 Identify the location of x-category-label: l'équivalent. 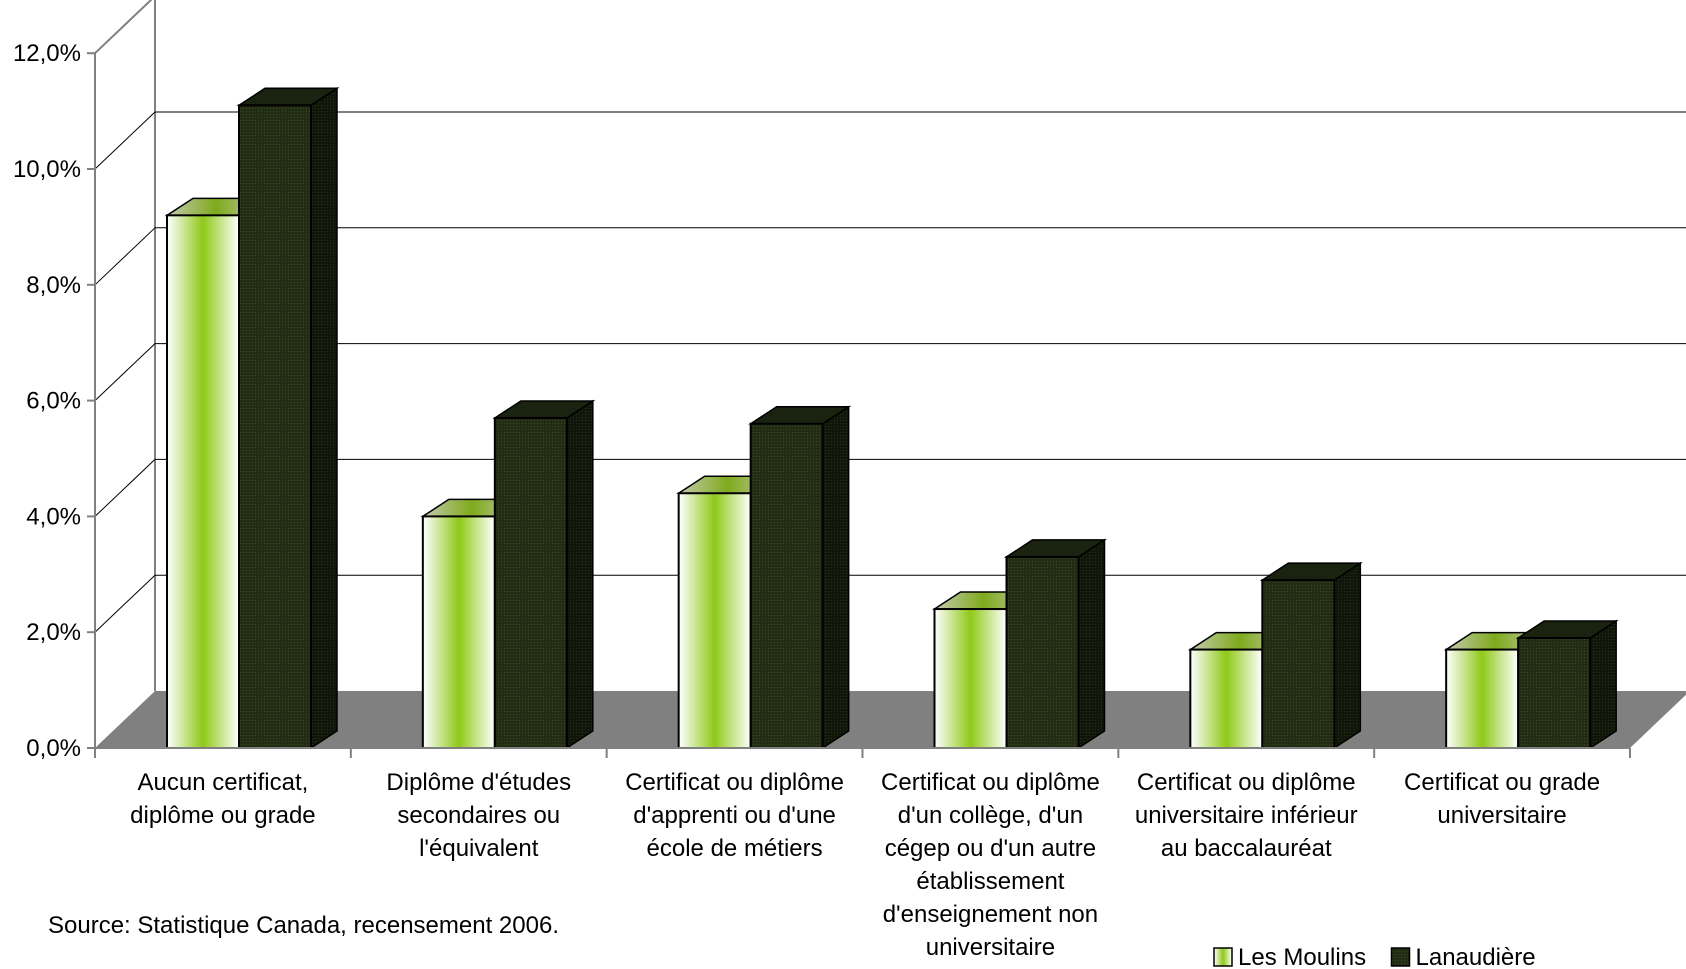
(479, 848).